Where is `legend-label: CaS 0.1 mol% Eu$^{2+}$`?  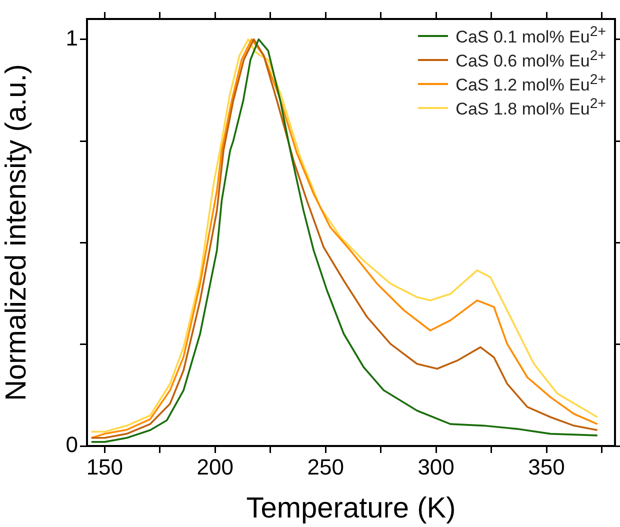 legend-label: CaS 0.1 mol% Eu$^{2+}$ is located at coordinates (531, 36).